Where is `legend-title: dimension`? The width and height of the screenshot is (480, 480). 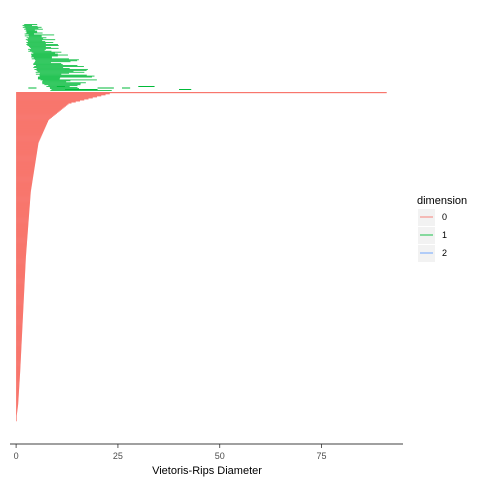 legend-title: dimension is located at coordinates (442, 201).